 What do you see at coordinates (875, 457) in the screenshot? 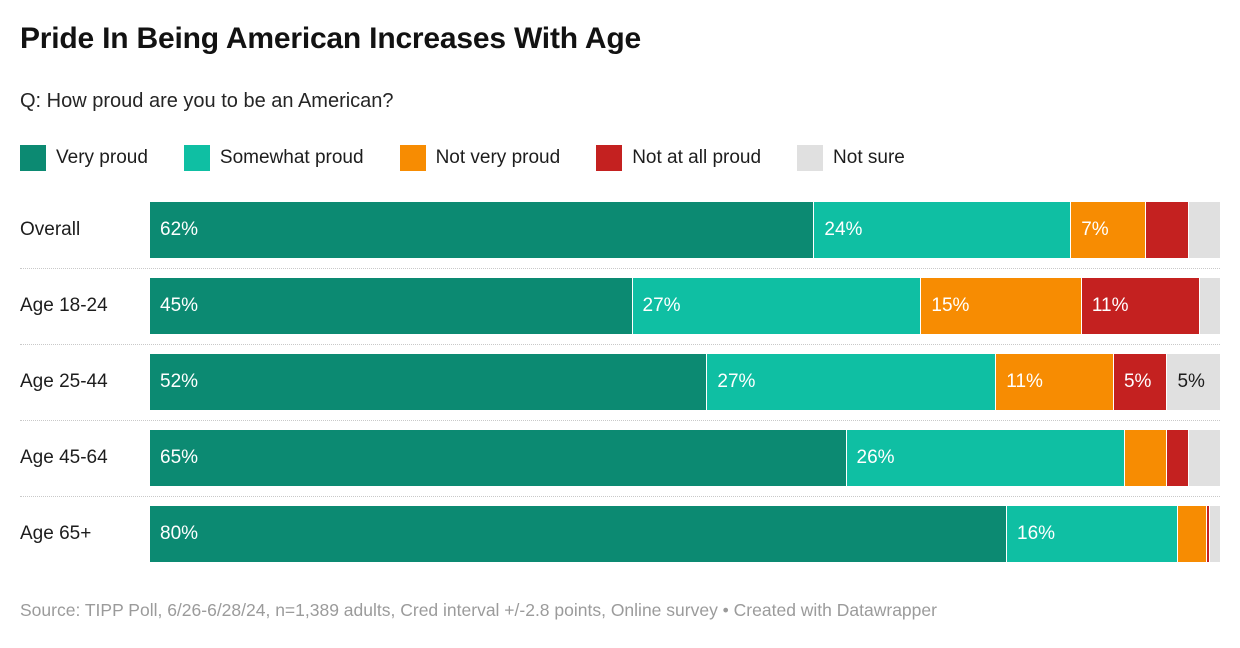
I see `segment-value-label: 26%` at bounding box center [875, 457].